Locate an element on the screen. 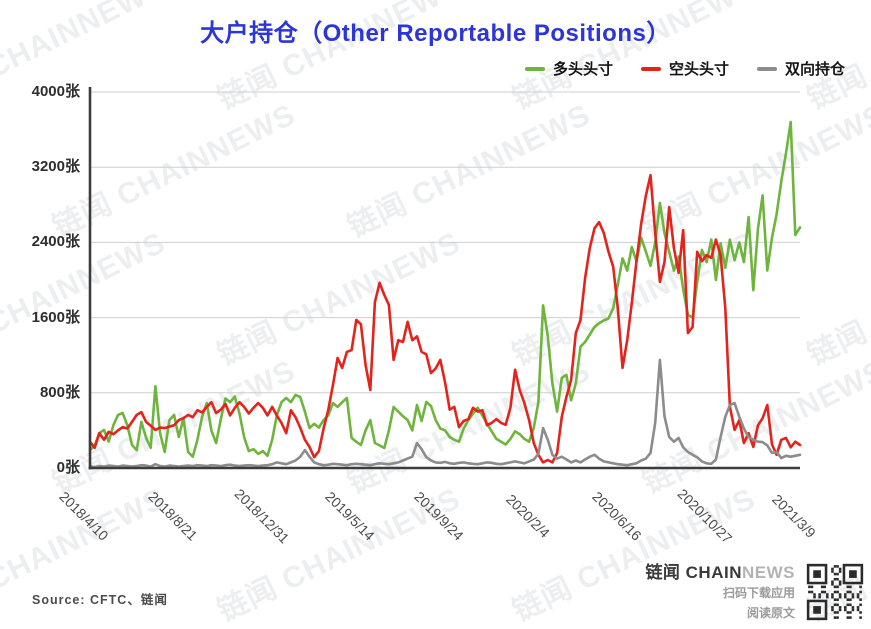 The image size is (871, 629). y-tick-label: 3200张 is located at coordinates (55, 167).